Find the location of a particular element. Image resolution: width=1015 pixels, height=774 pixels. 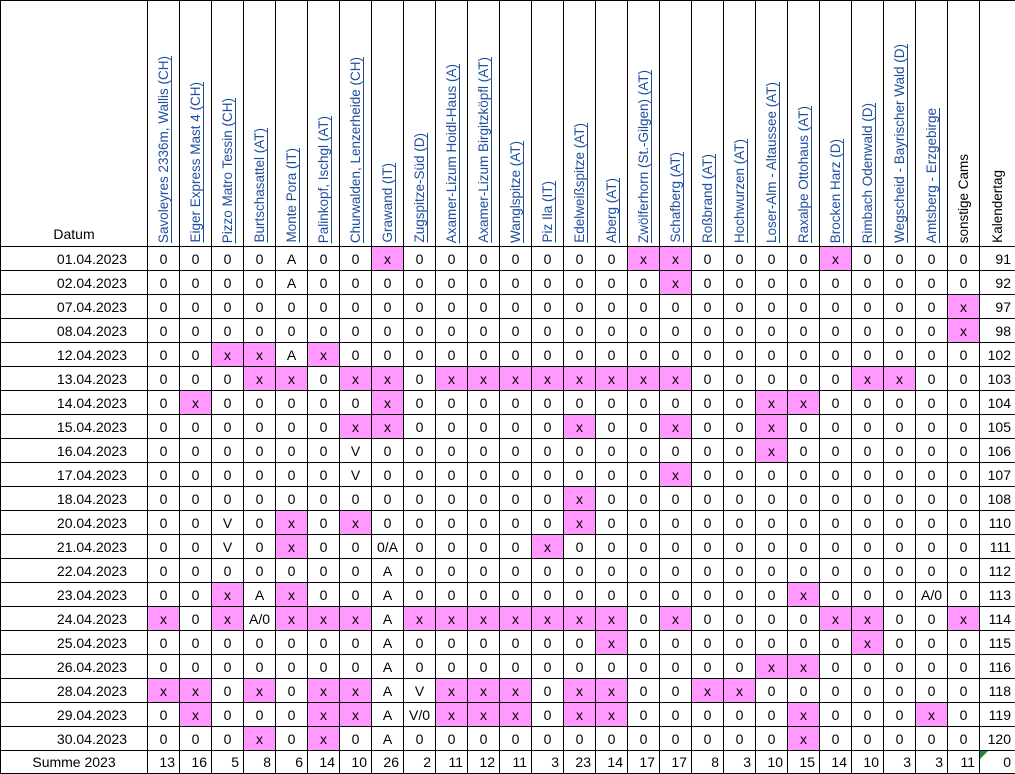

calendar-day-cell: 103 is located at coordinates (997, 379).